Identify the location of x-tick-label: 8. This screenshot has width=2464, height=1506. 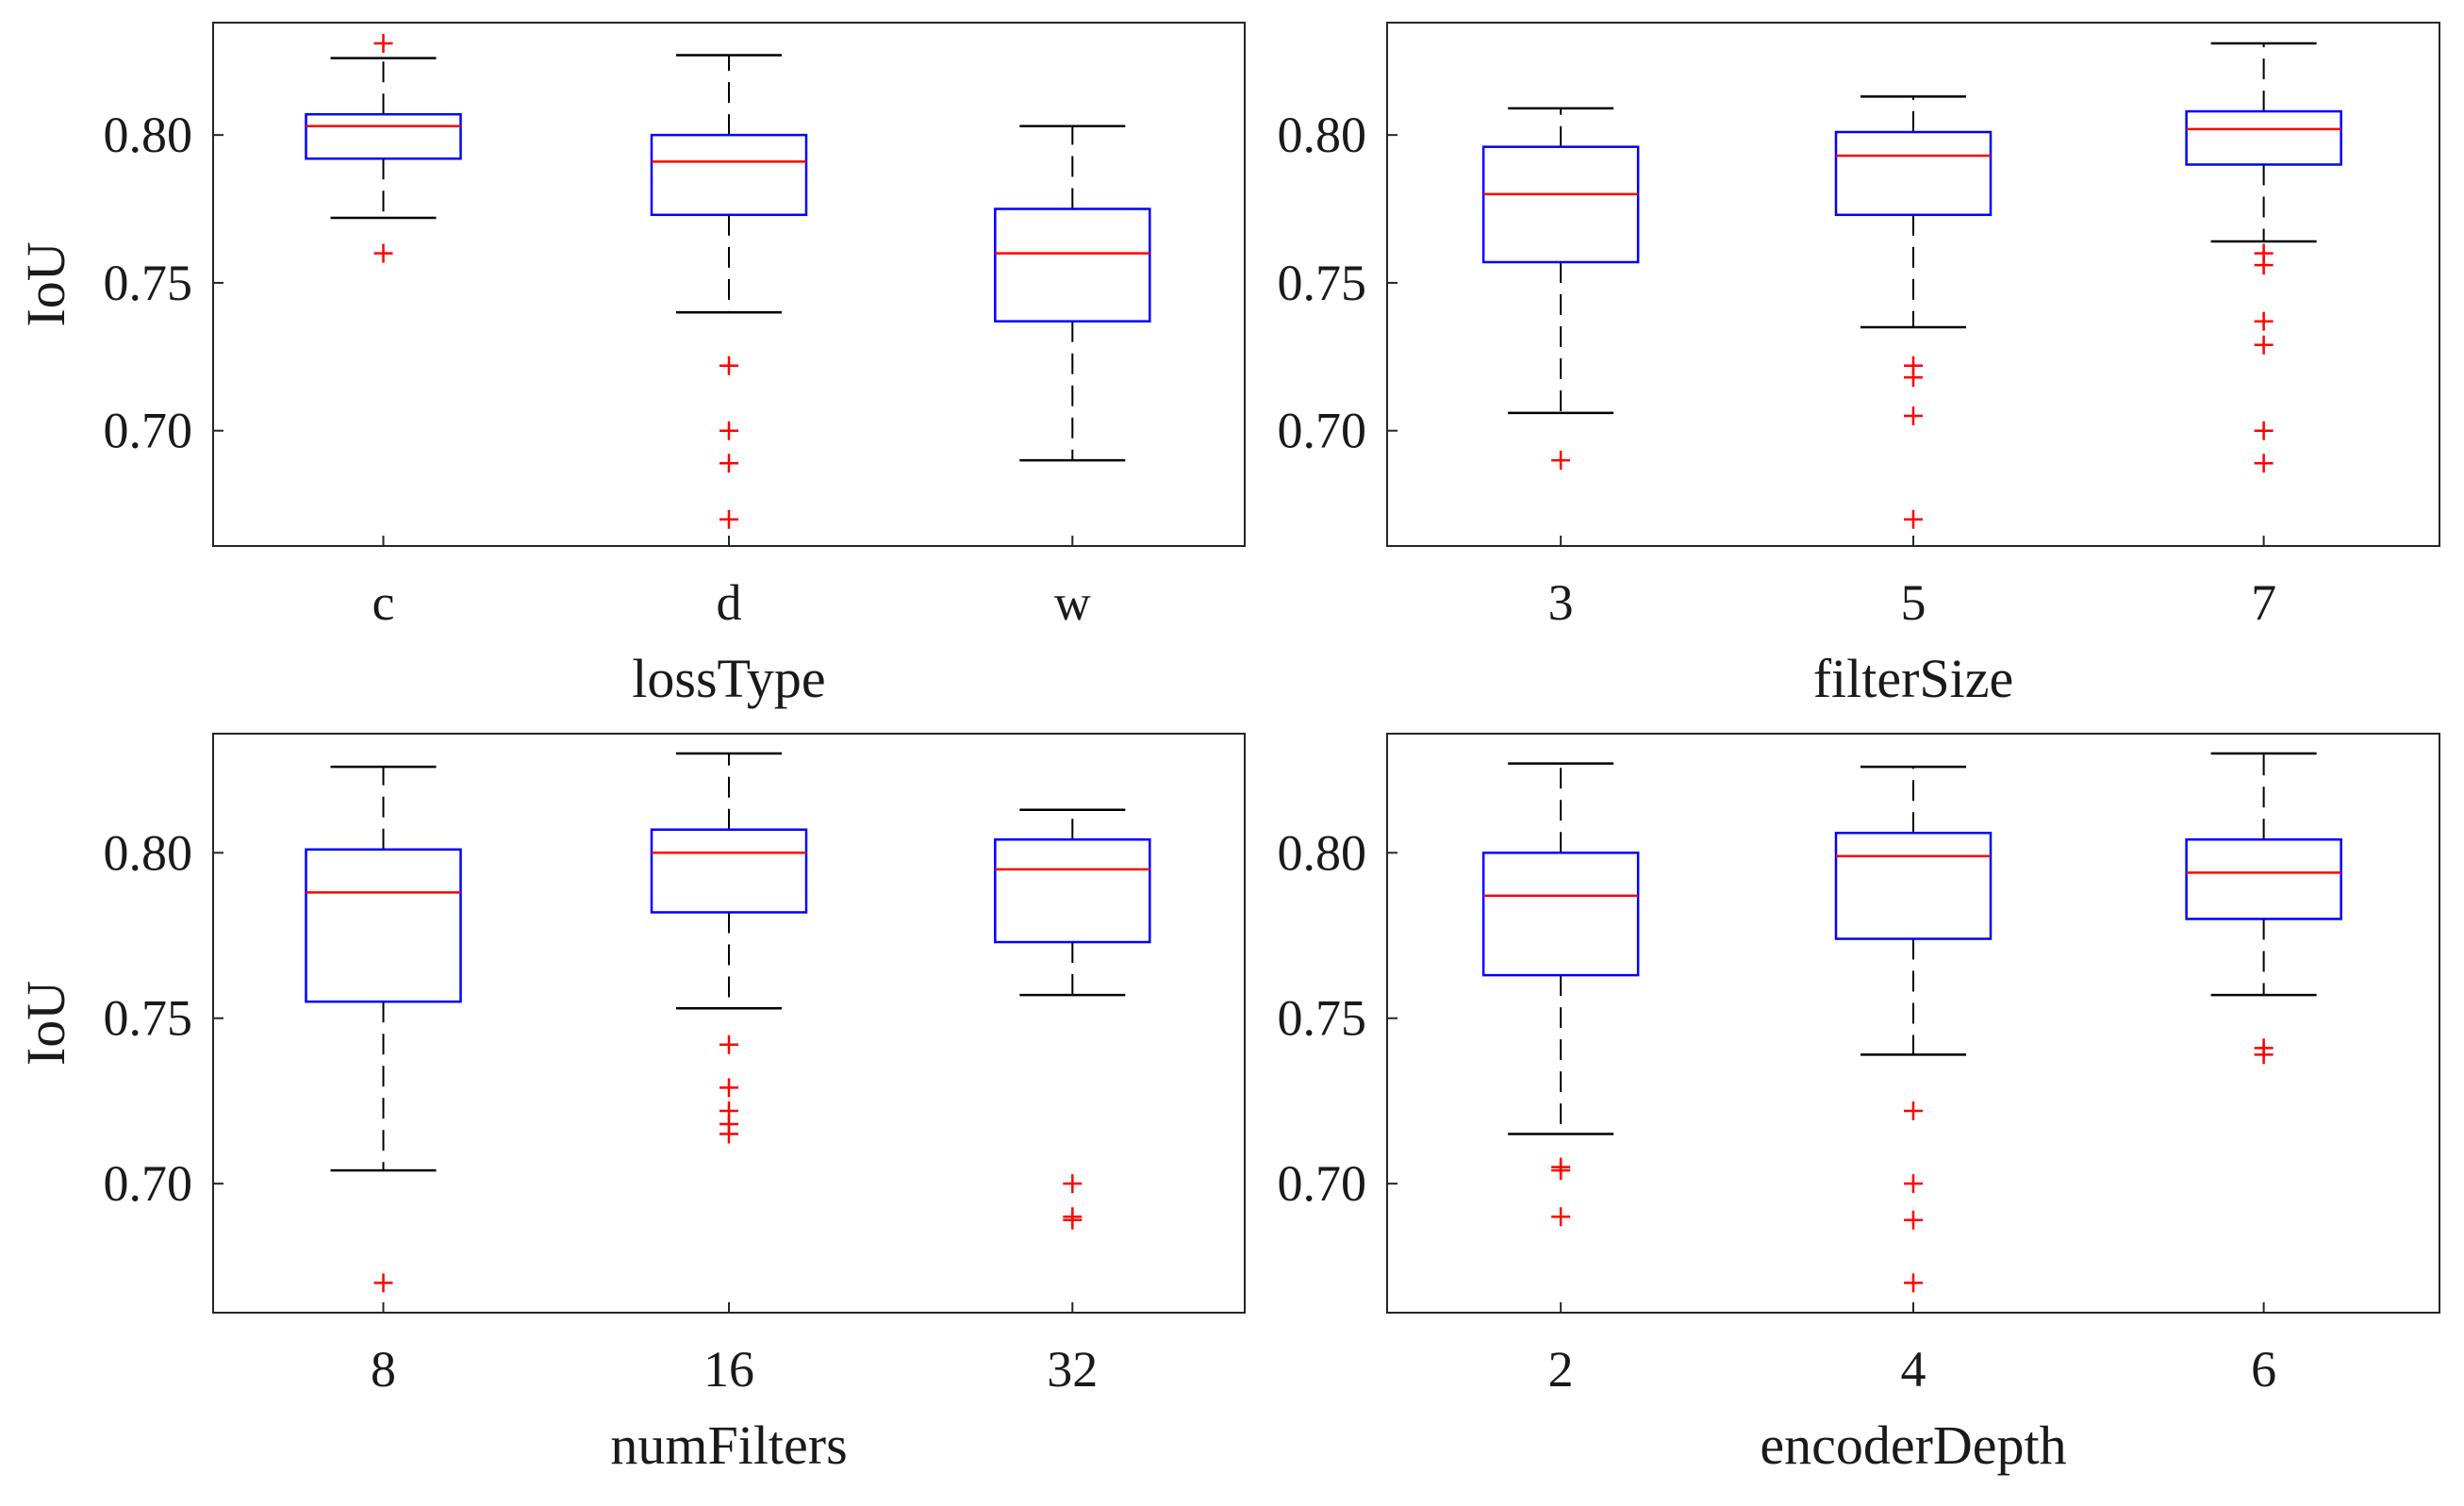
(383, 1369).